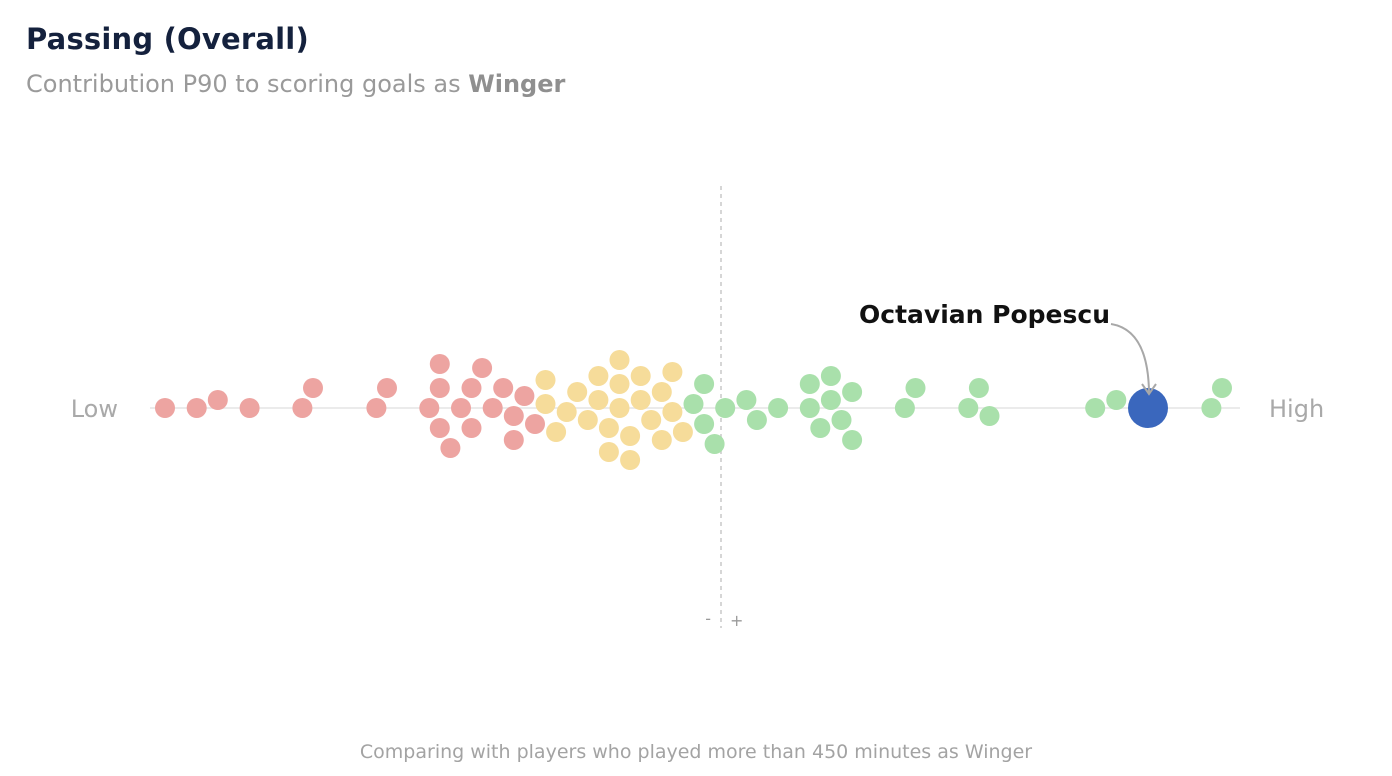 The width and height of the screenshot is (1392, 776). What do you see at coordinates (247, 84) in the screenshot?
I see `subtitle-text: Contribution P90 to scoring goals as` at bounding box center [247, 84].